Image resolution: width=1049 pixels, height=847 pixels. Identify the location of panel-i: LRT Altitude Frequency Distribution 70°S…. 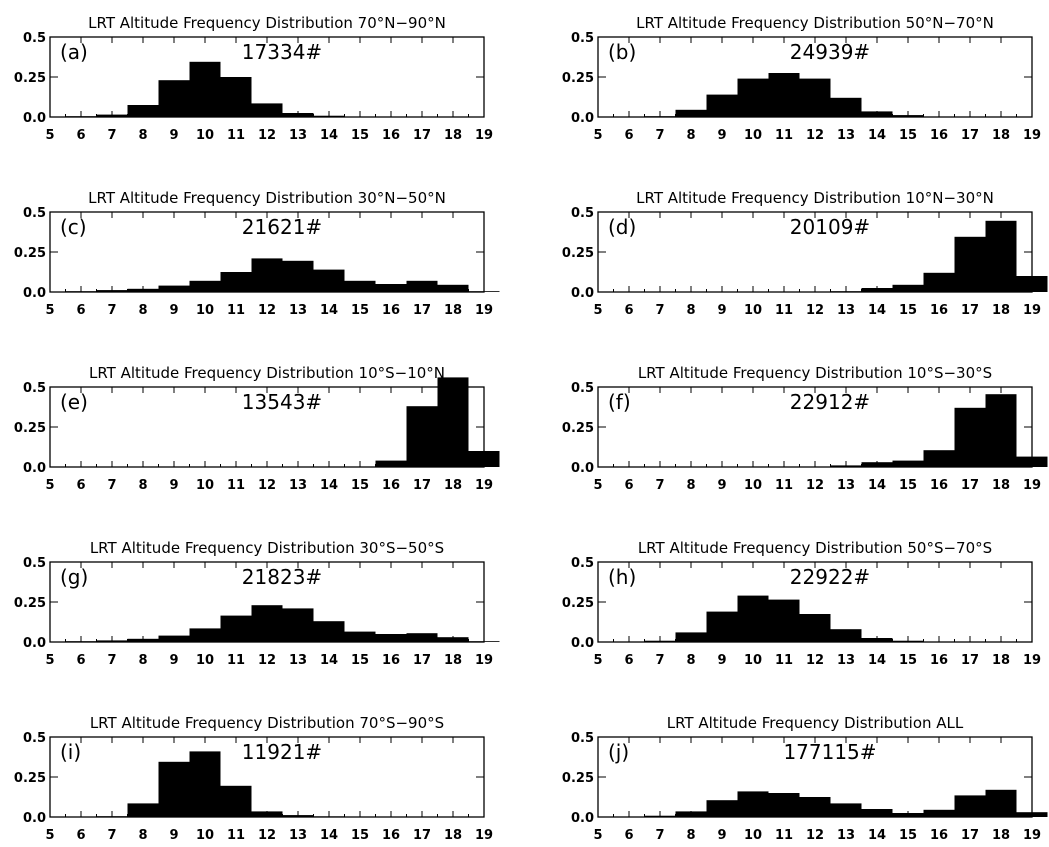
(253, 778).